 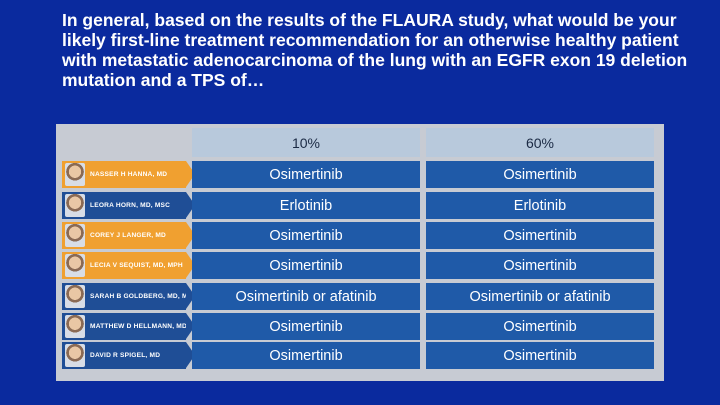 What do you see at coordinates (136, 265) in the screenshot?
I see `faculty-name: LECIA V SEQUIST, MD, MPH` at bounding box center [136, 265].